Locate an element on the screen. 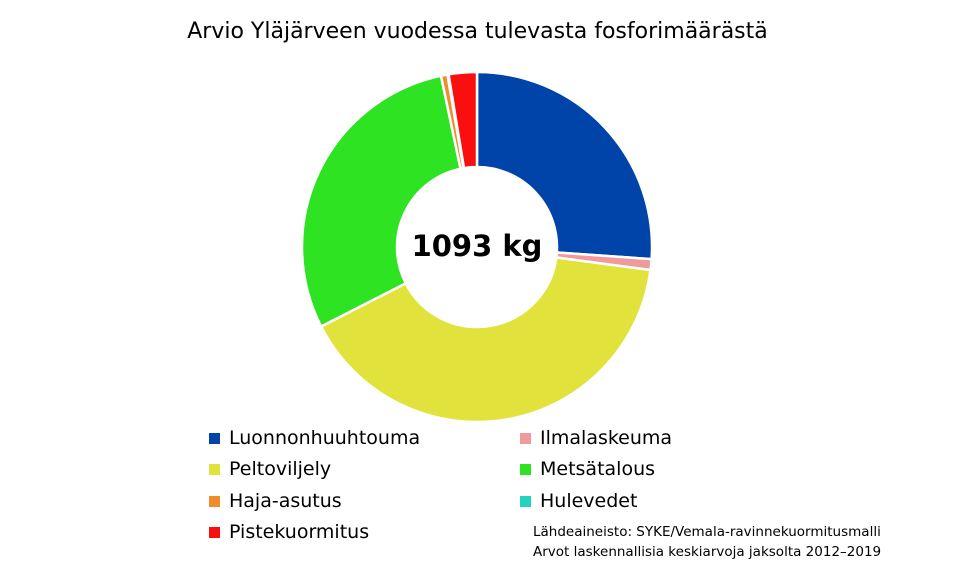 The image size is (955, 580). legend-item: Hulevedet is located at coordinates (578, 501).